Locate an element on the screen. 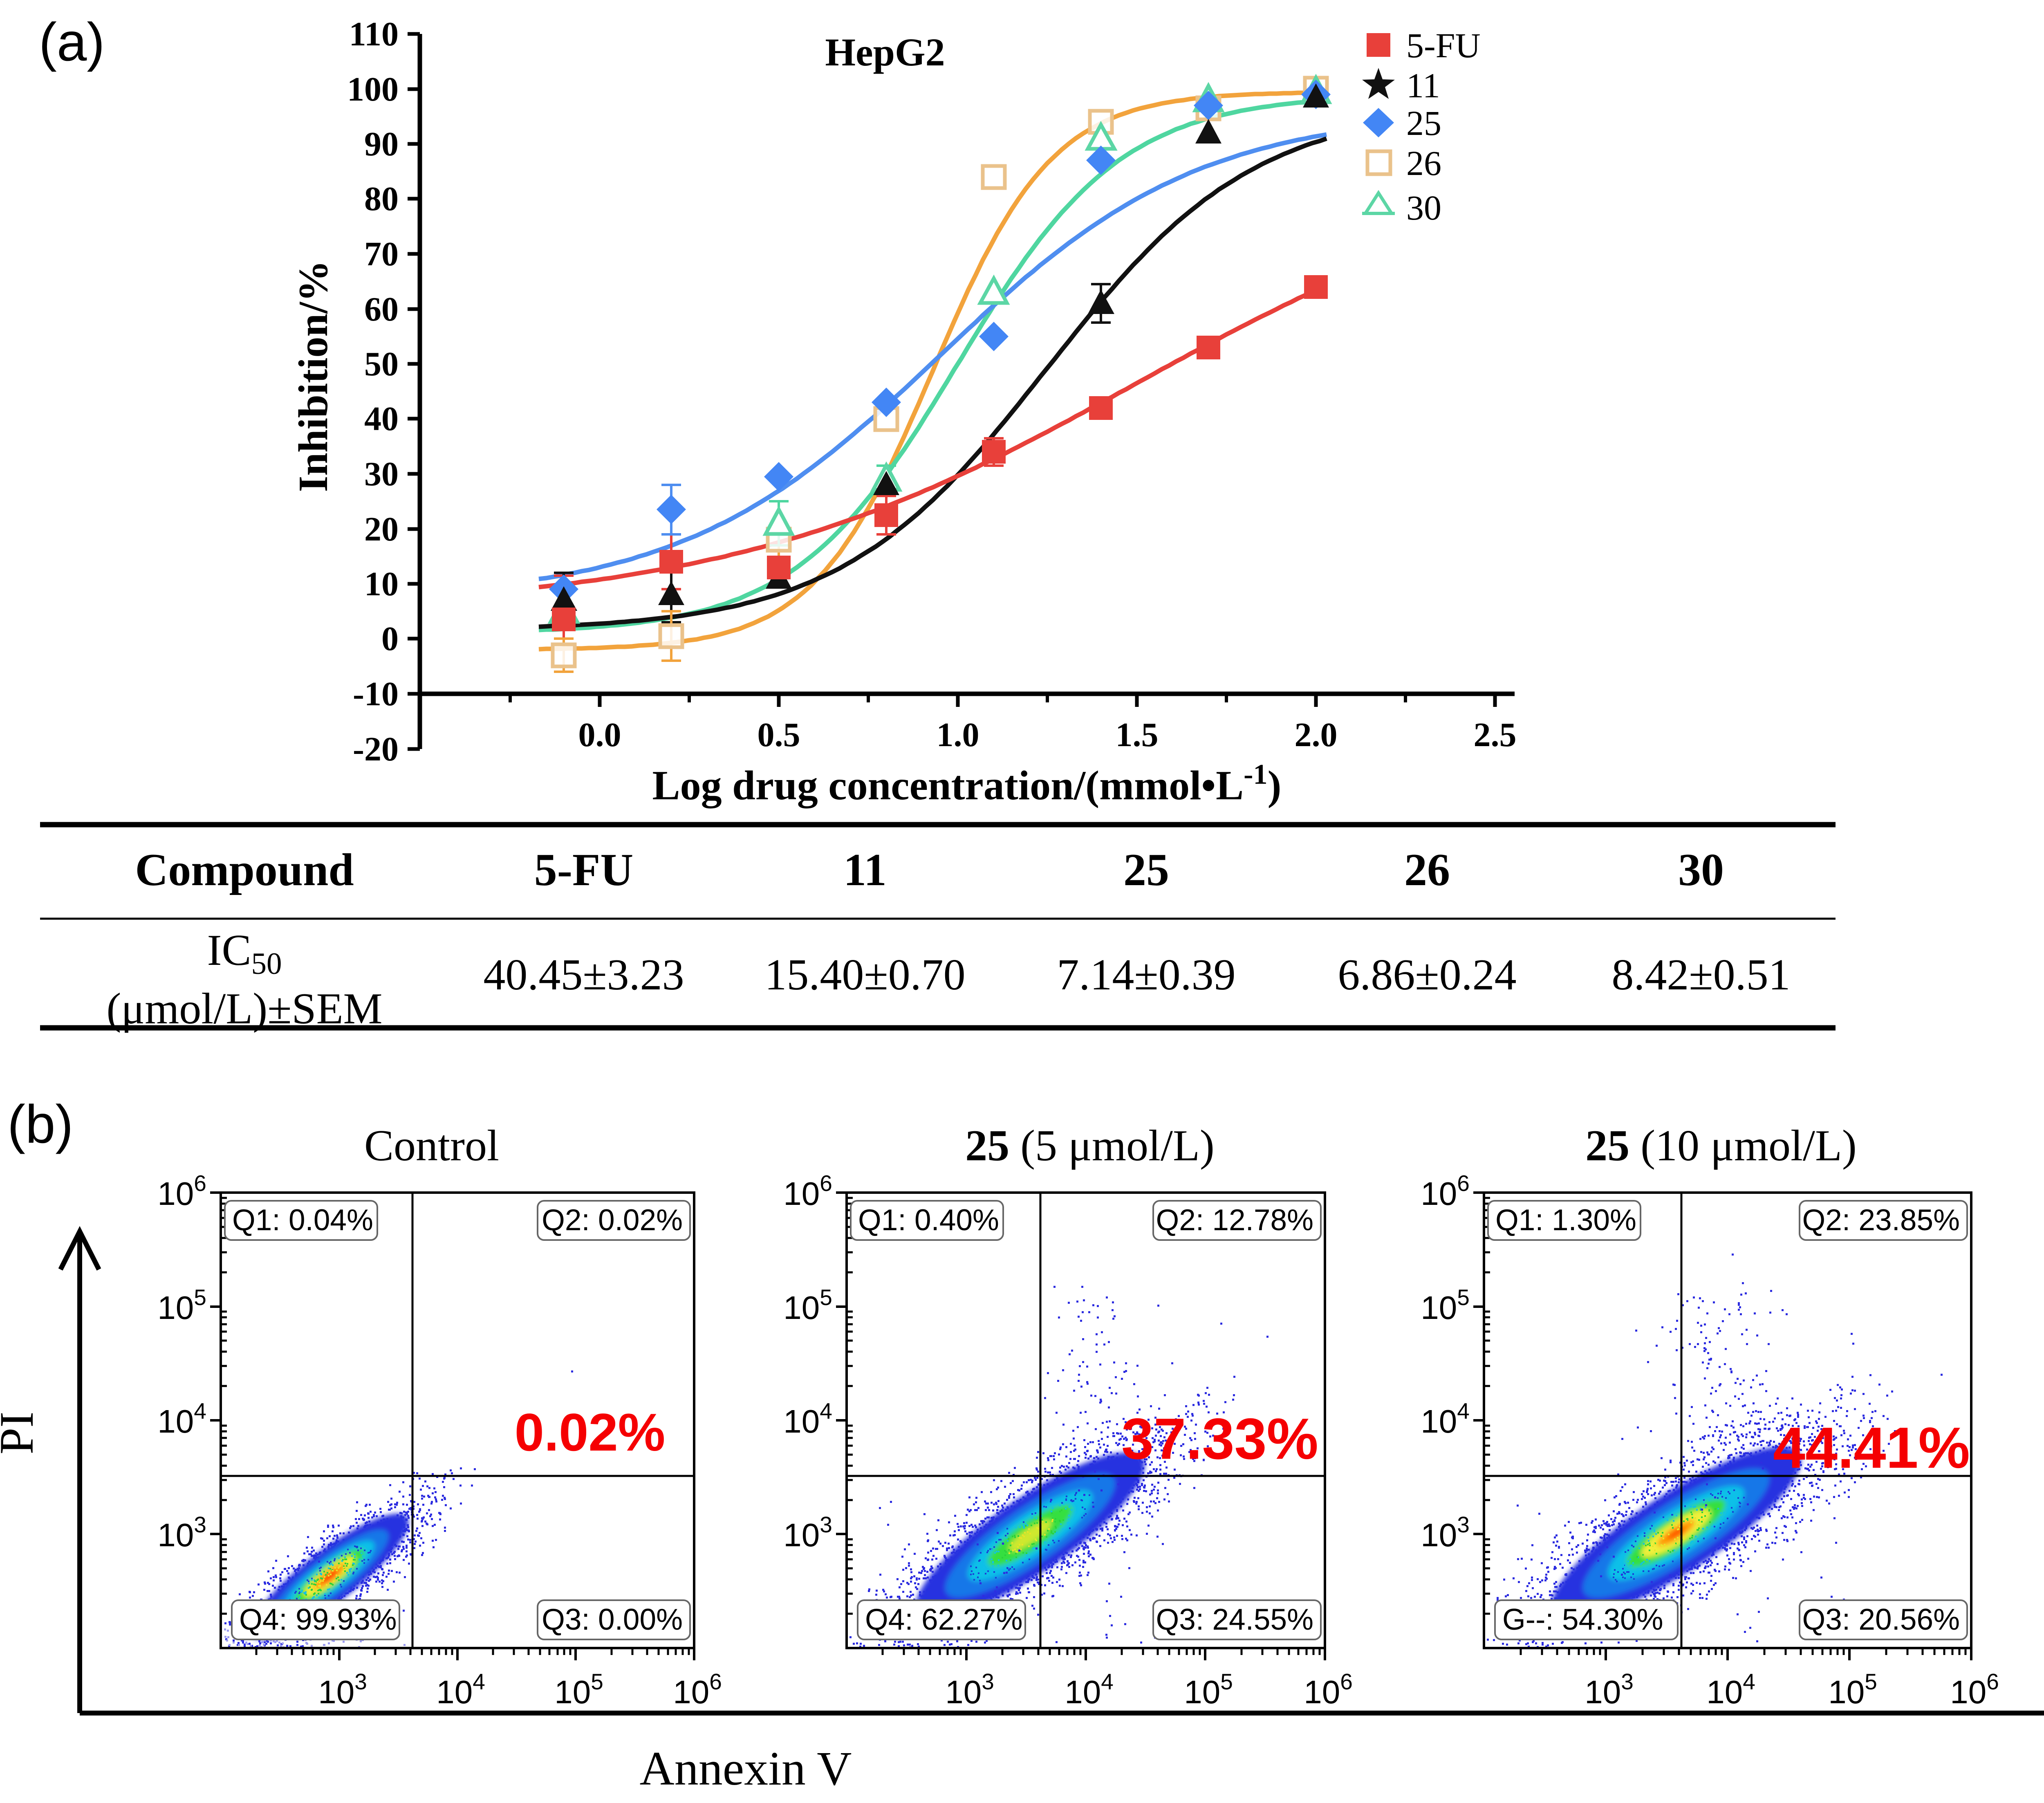  svg-text: PI is located at coordinates (21, 1433).